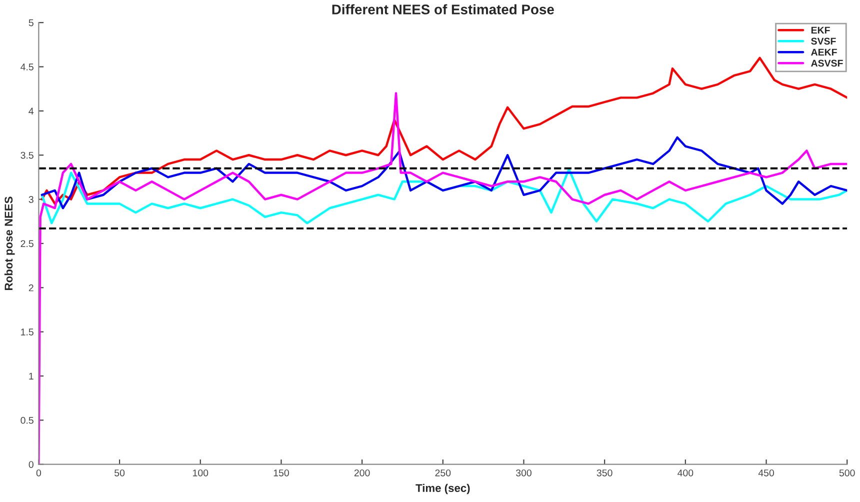 This screenshot has height=502, width=860. What do you see at coordinates (27, 244) in the screenshot?
I see `y-tick-label: 2.5` at bounding box center [27, 244].